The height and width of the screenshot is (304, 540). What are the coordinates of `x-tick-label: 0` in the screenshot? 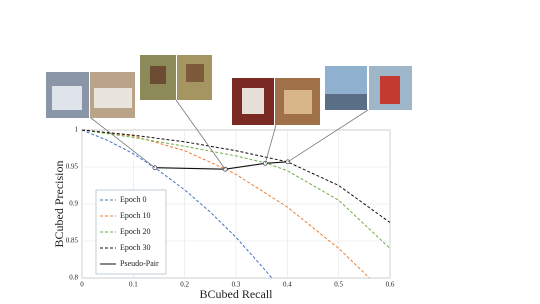 It's located at (82, 285).